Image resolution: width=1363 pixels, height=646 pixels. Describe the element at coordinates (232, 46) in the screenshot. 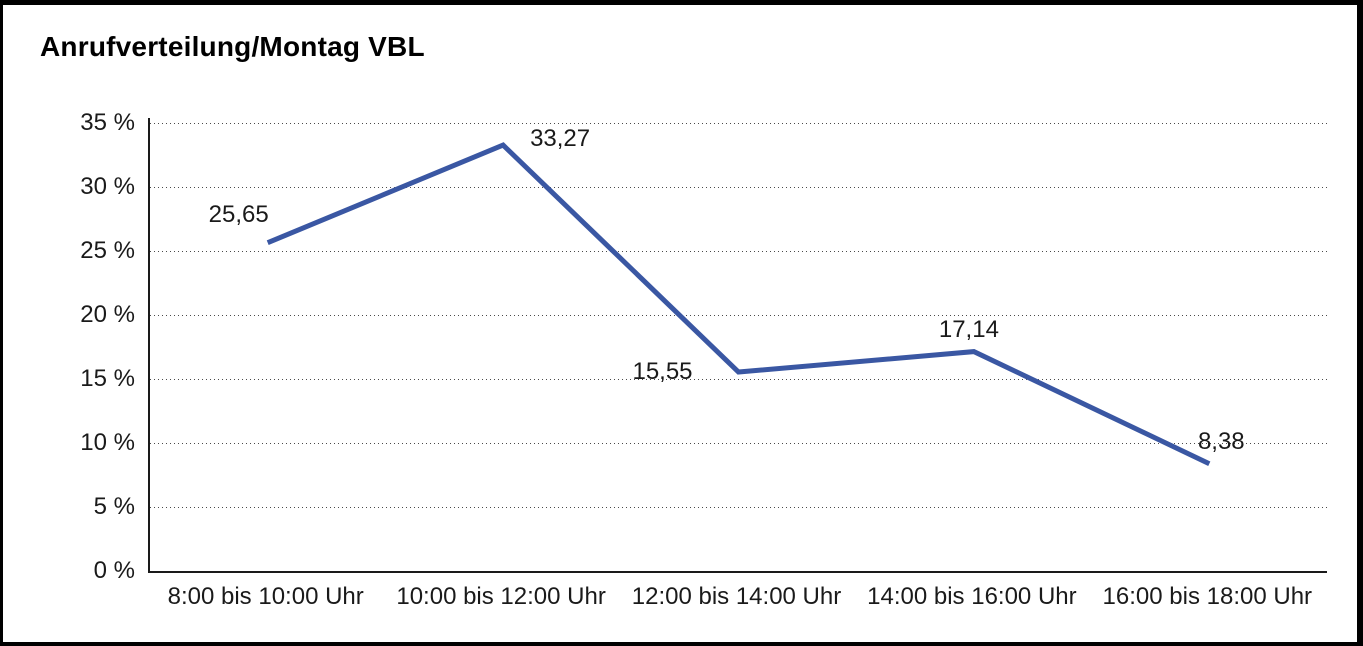

I see `chart-title: Anrufverteilung/Montag VBL` at that location.